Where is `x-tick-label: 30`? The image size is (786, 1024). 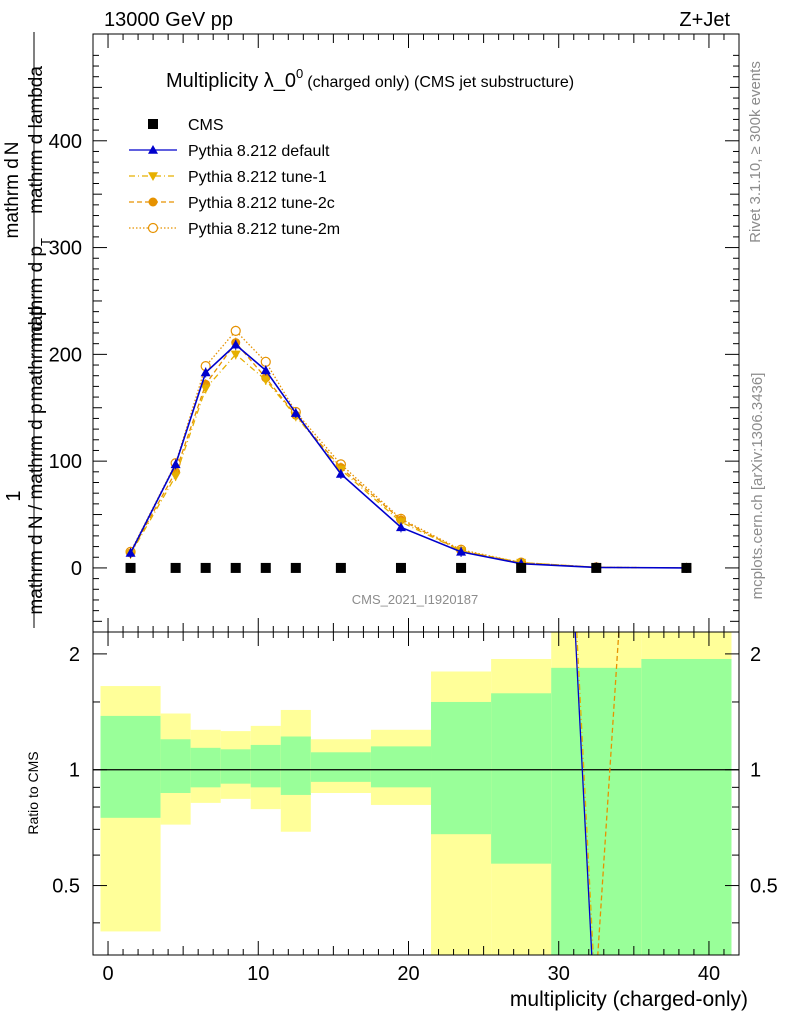 x-tick-label: 30 is located at coordinates (559, 974).